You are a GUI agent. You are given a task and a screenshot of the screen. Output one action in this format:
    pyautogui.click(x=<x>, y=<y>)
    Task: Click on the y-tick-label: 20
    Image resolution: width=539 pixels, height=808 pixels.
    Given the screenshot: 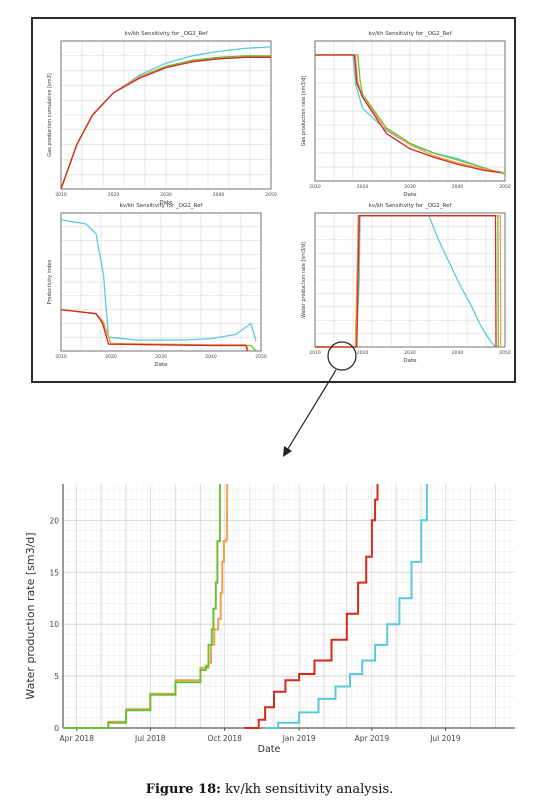 What is the action you would take?
    pyautogui.click(x=54, y=520)
    